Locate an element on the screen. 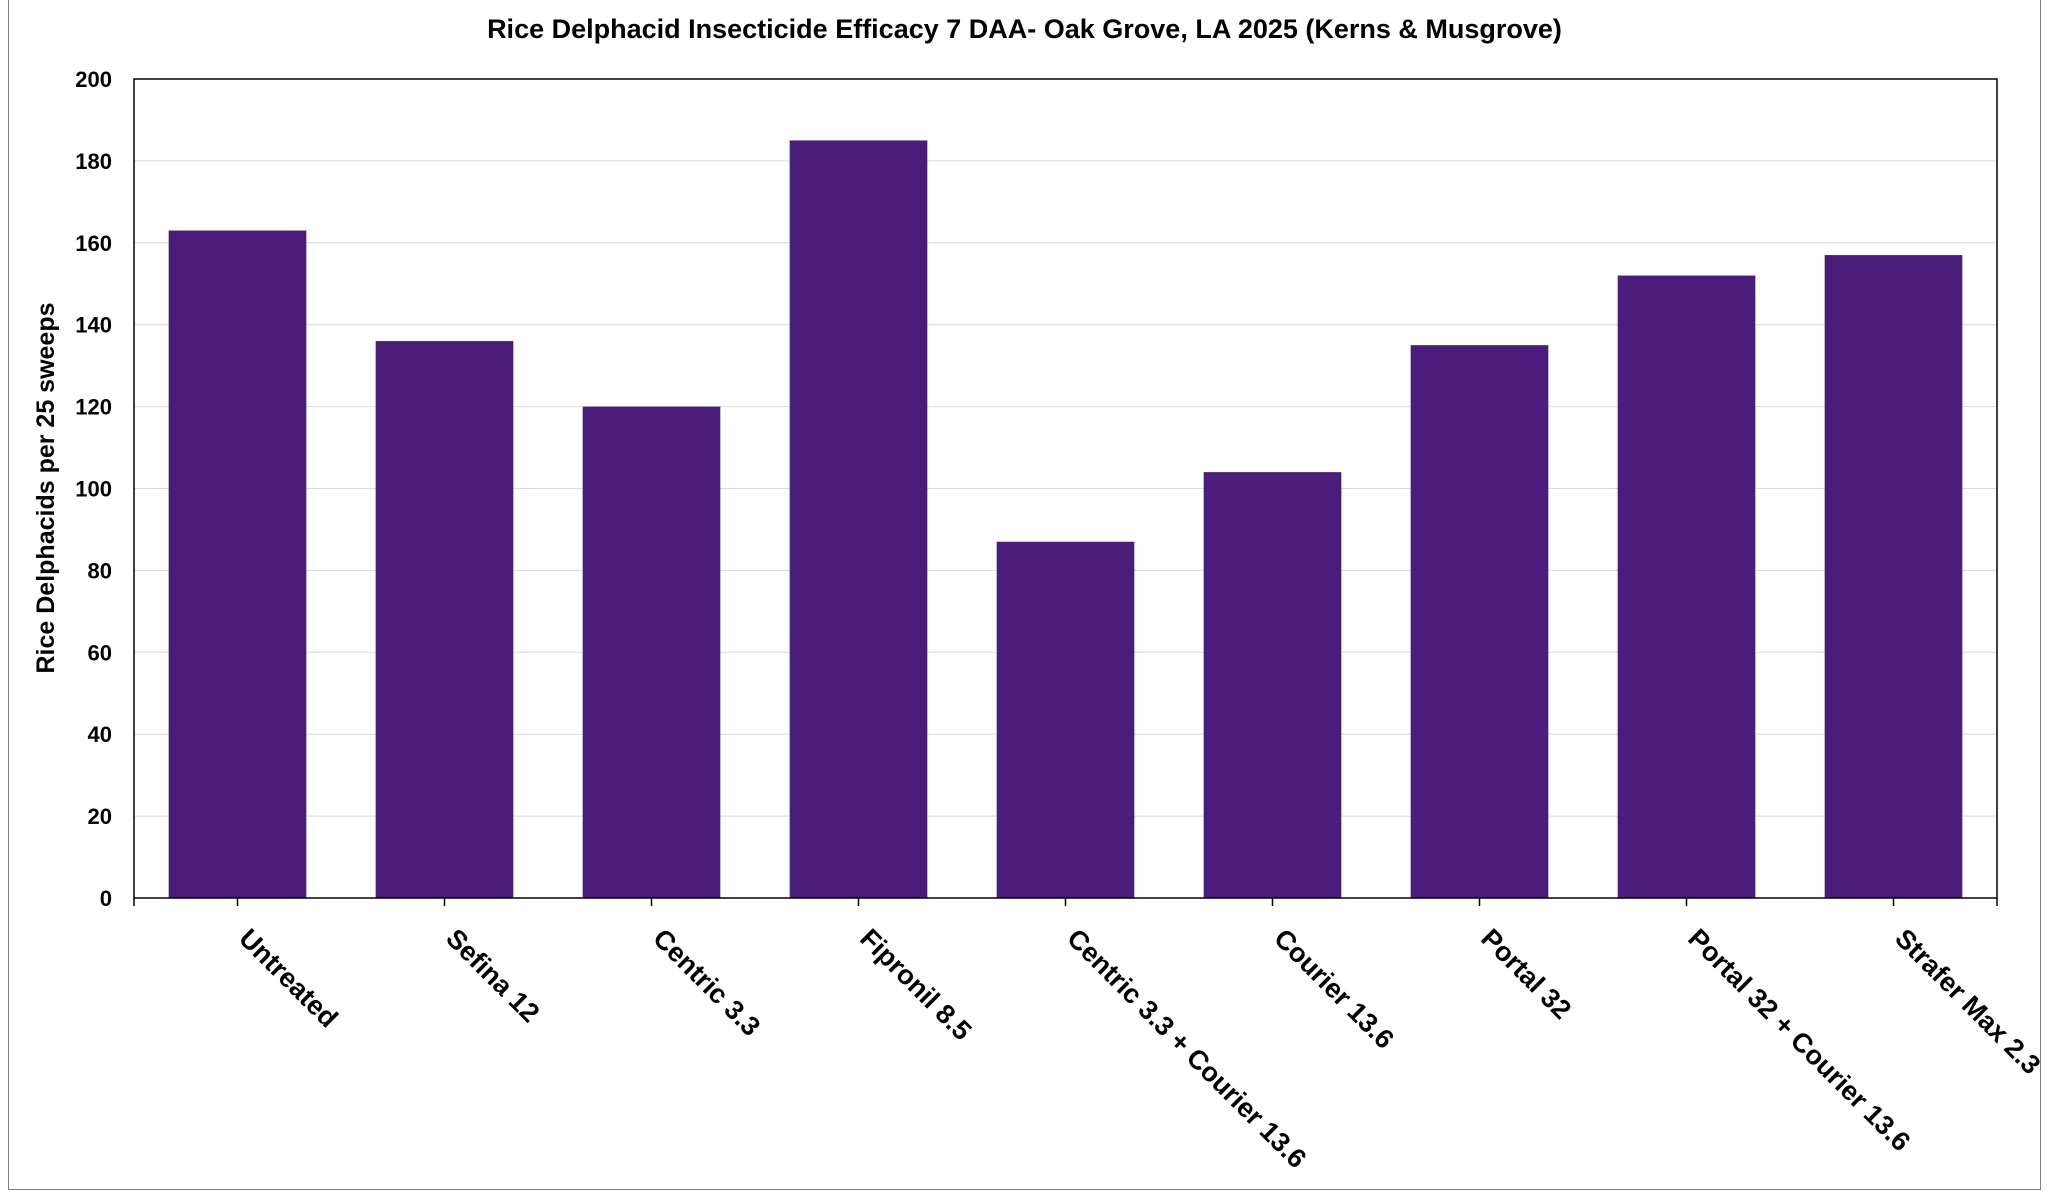  x-tick-label: Fipronil 8.5 is located at coordinates (915, 984).